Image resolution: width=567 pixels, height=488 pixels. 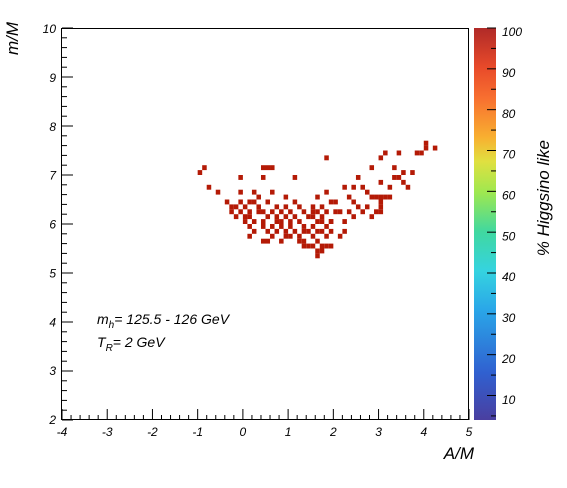 I want to click on y-tick-label: 6, so click(x=52, y=225).